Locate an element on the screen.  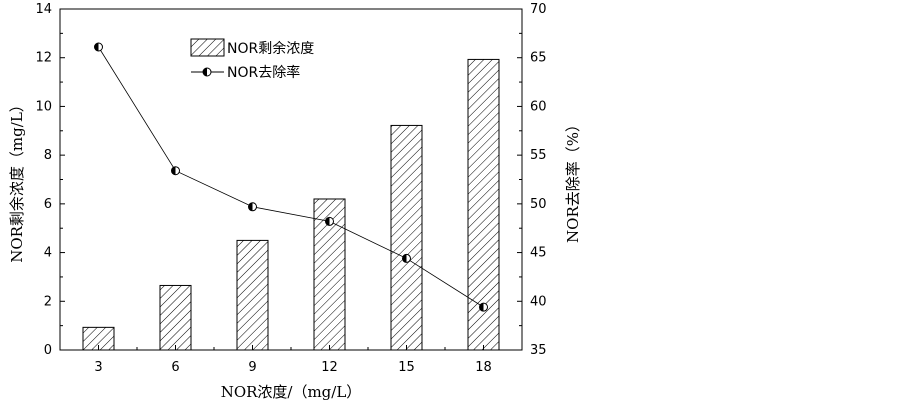
x-tick-label: 3 is located at coordinates (98, 367).